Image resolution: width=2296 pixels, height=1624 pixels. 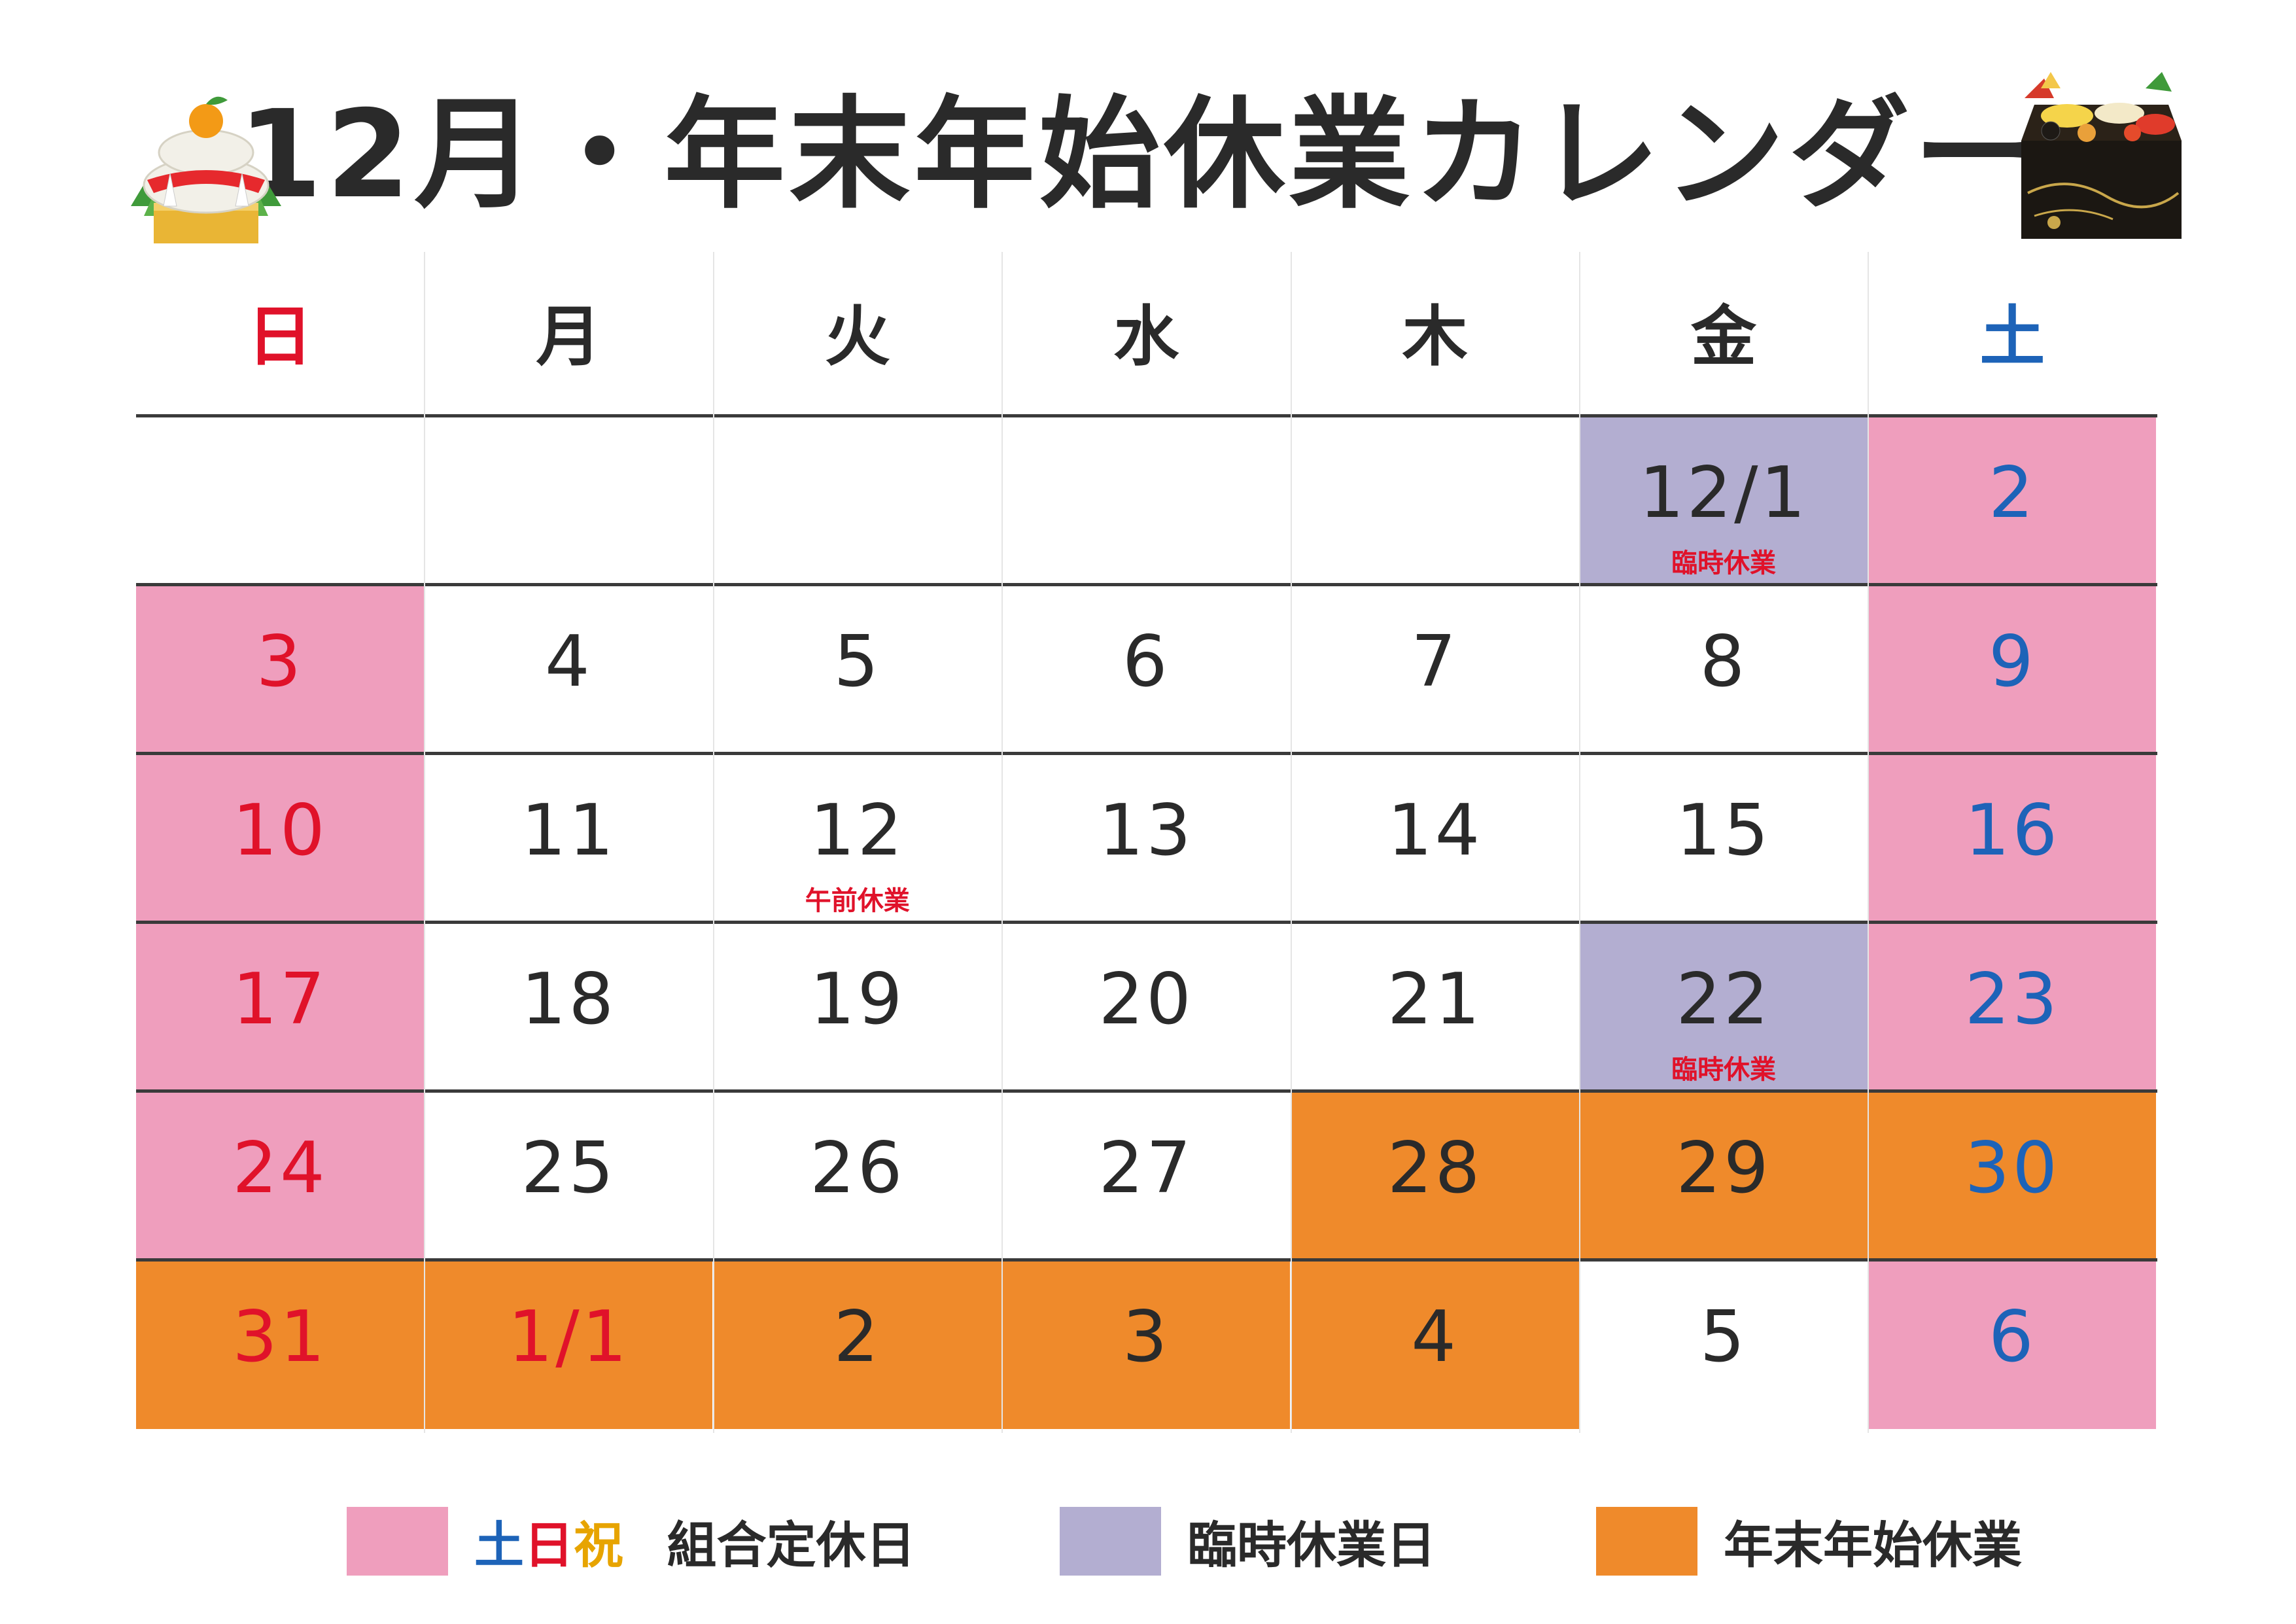 I want to click on calendar-day: 24, so click(x=280, y=1176).